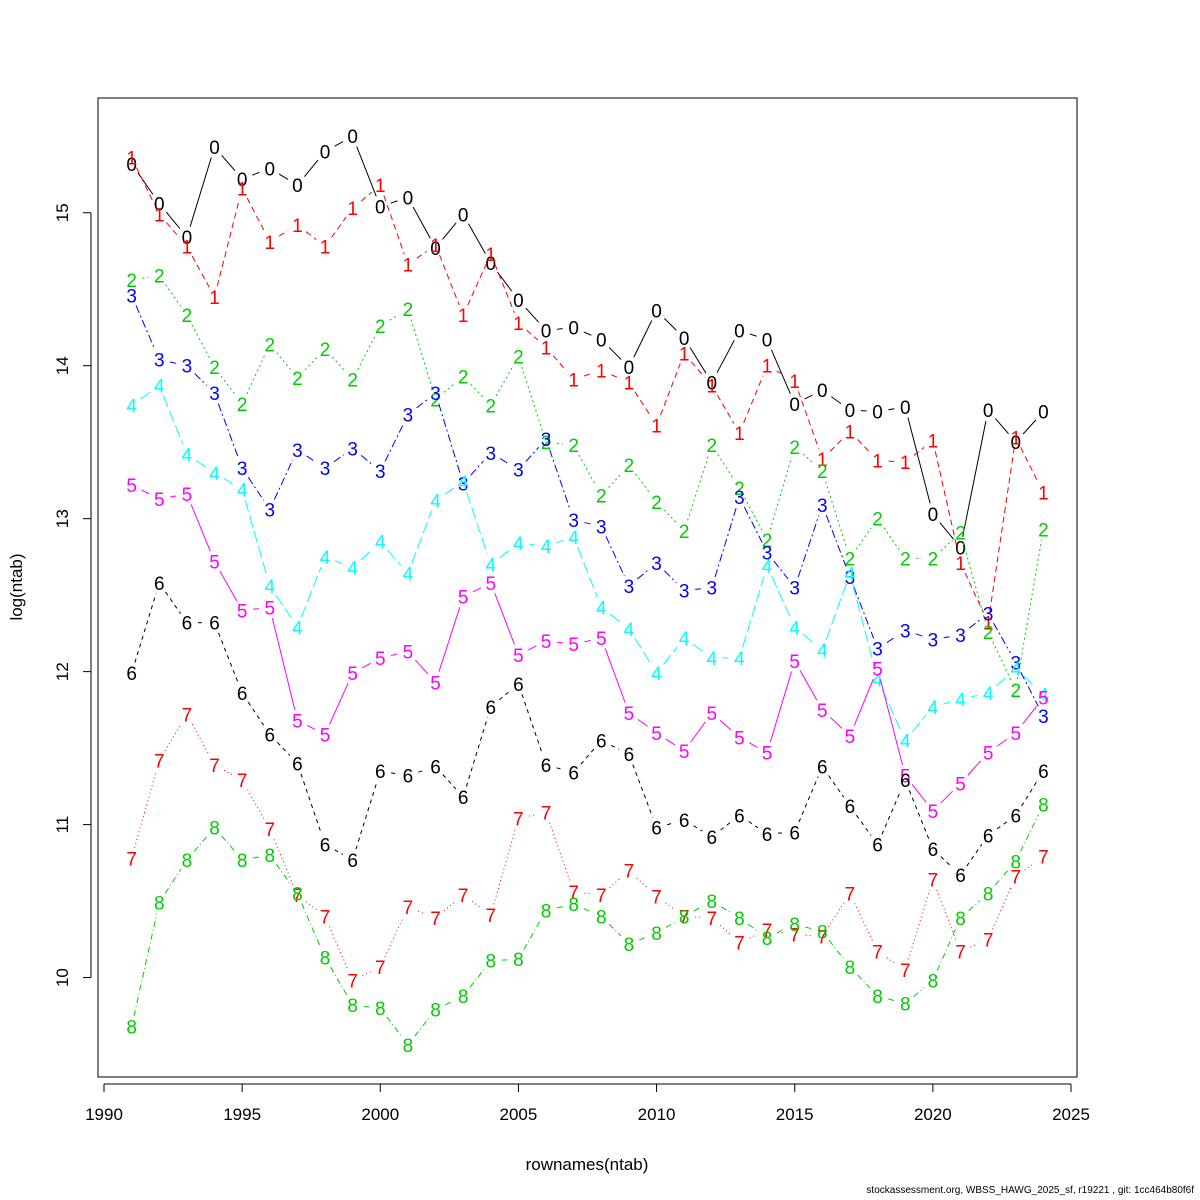  I want to click on x-tick-label: 2010, so click(657, 1114).